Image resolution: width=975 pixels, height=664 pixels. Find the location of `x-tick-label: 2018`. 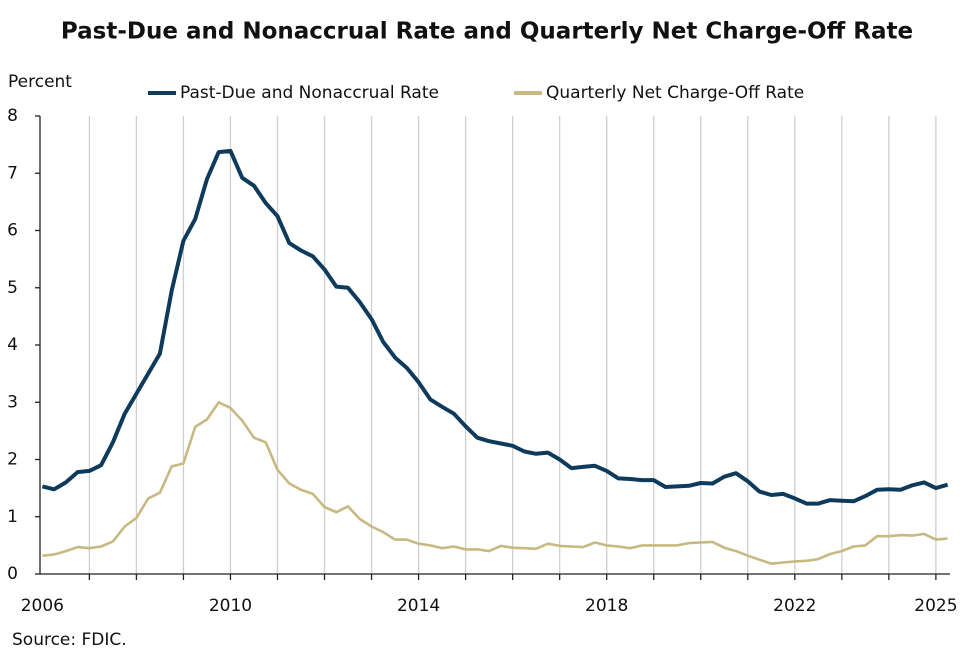

x-tick-label: 2018 is located at coordinates (606, 606).